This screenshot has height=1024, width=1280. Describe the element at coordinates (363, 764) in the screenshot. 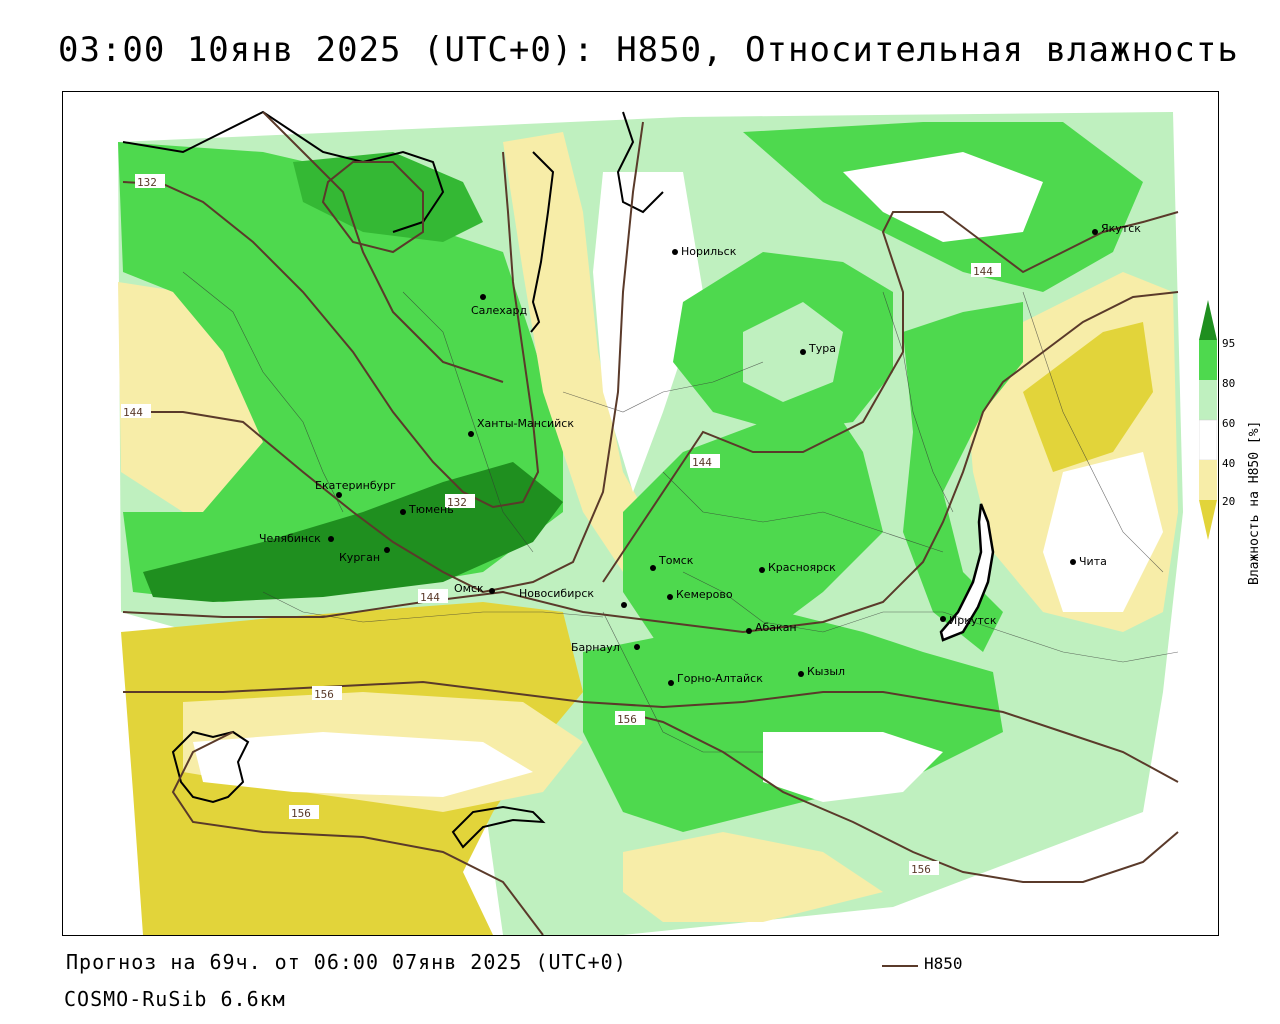

I see `humidity-white-southwest` at that location.